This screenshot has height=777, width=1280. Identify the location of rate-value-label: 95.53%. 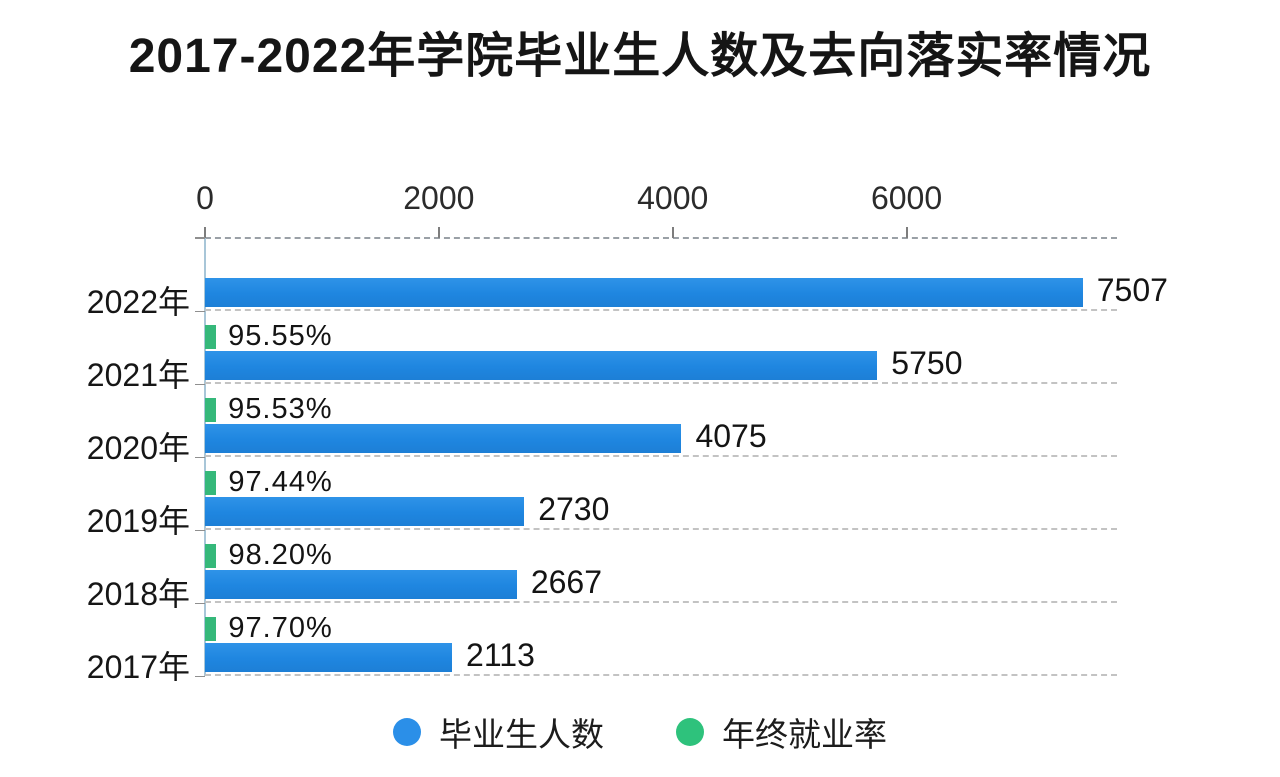
(280, 409).